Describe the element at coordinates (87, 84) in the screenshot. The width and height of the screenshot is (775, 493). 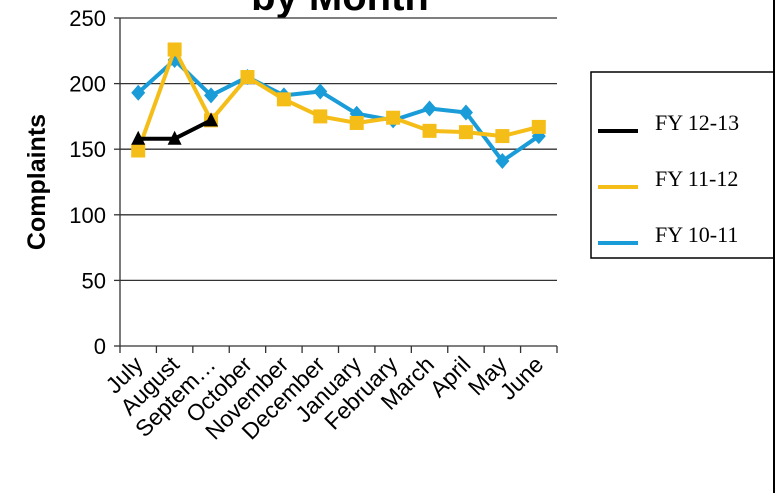
I see `y-tick-label: 200` at that location.